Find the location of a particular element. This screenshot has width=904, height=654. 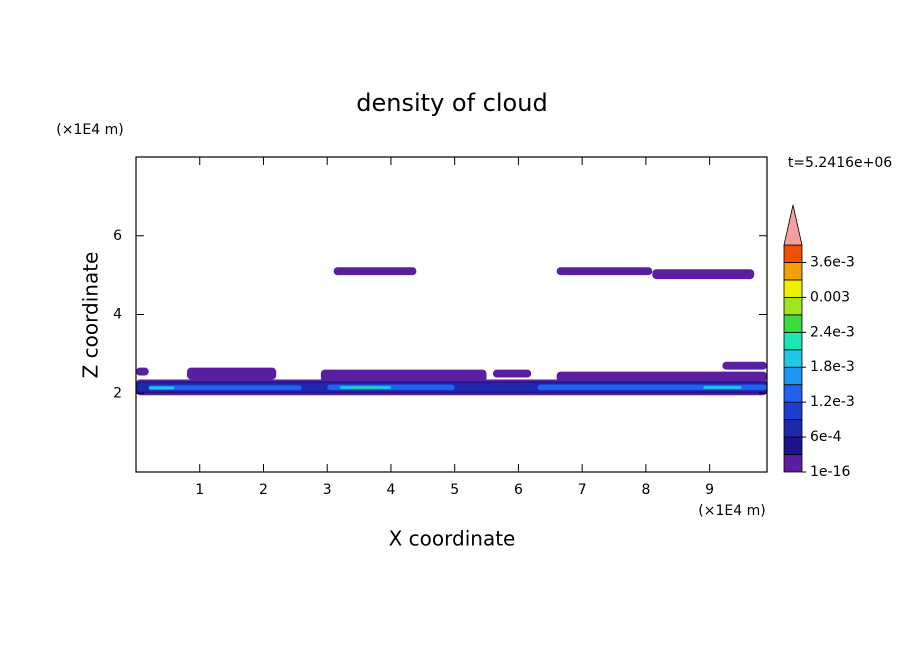

y-tick-label: 2 is located at coordinates (117, 393).